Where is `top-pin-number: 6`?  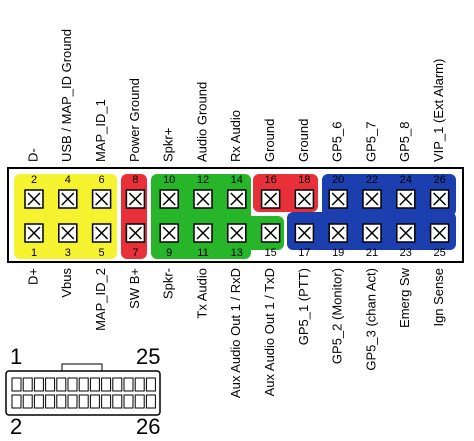
top-pin-number: 6 is located at coordinates (102, 180).